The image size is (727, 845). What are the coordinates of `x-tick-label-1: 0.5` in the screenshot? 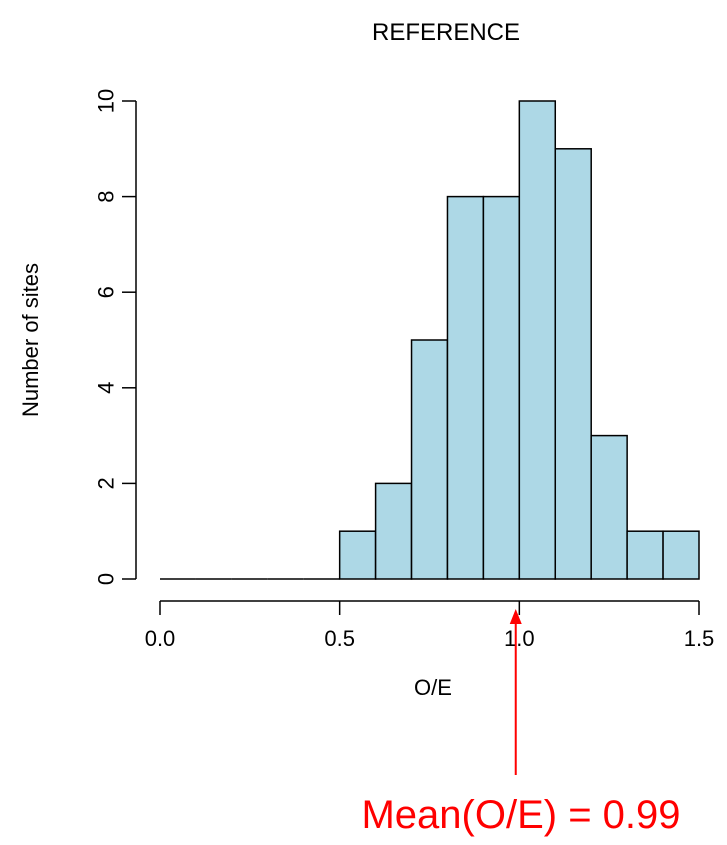 It's located at (339, 638).